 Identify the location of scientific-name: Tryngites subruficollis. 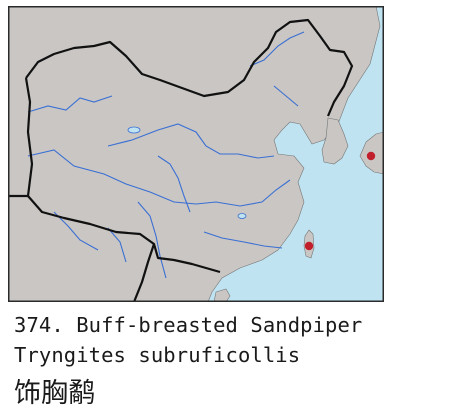
(157, 355).